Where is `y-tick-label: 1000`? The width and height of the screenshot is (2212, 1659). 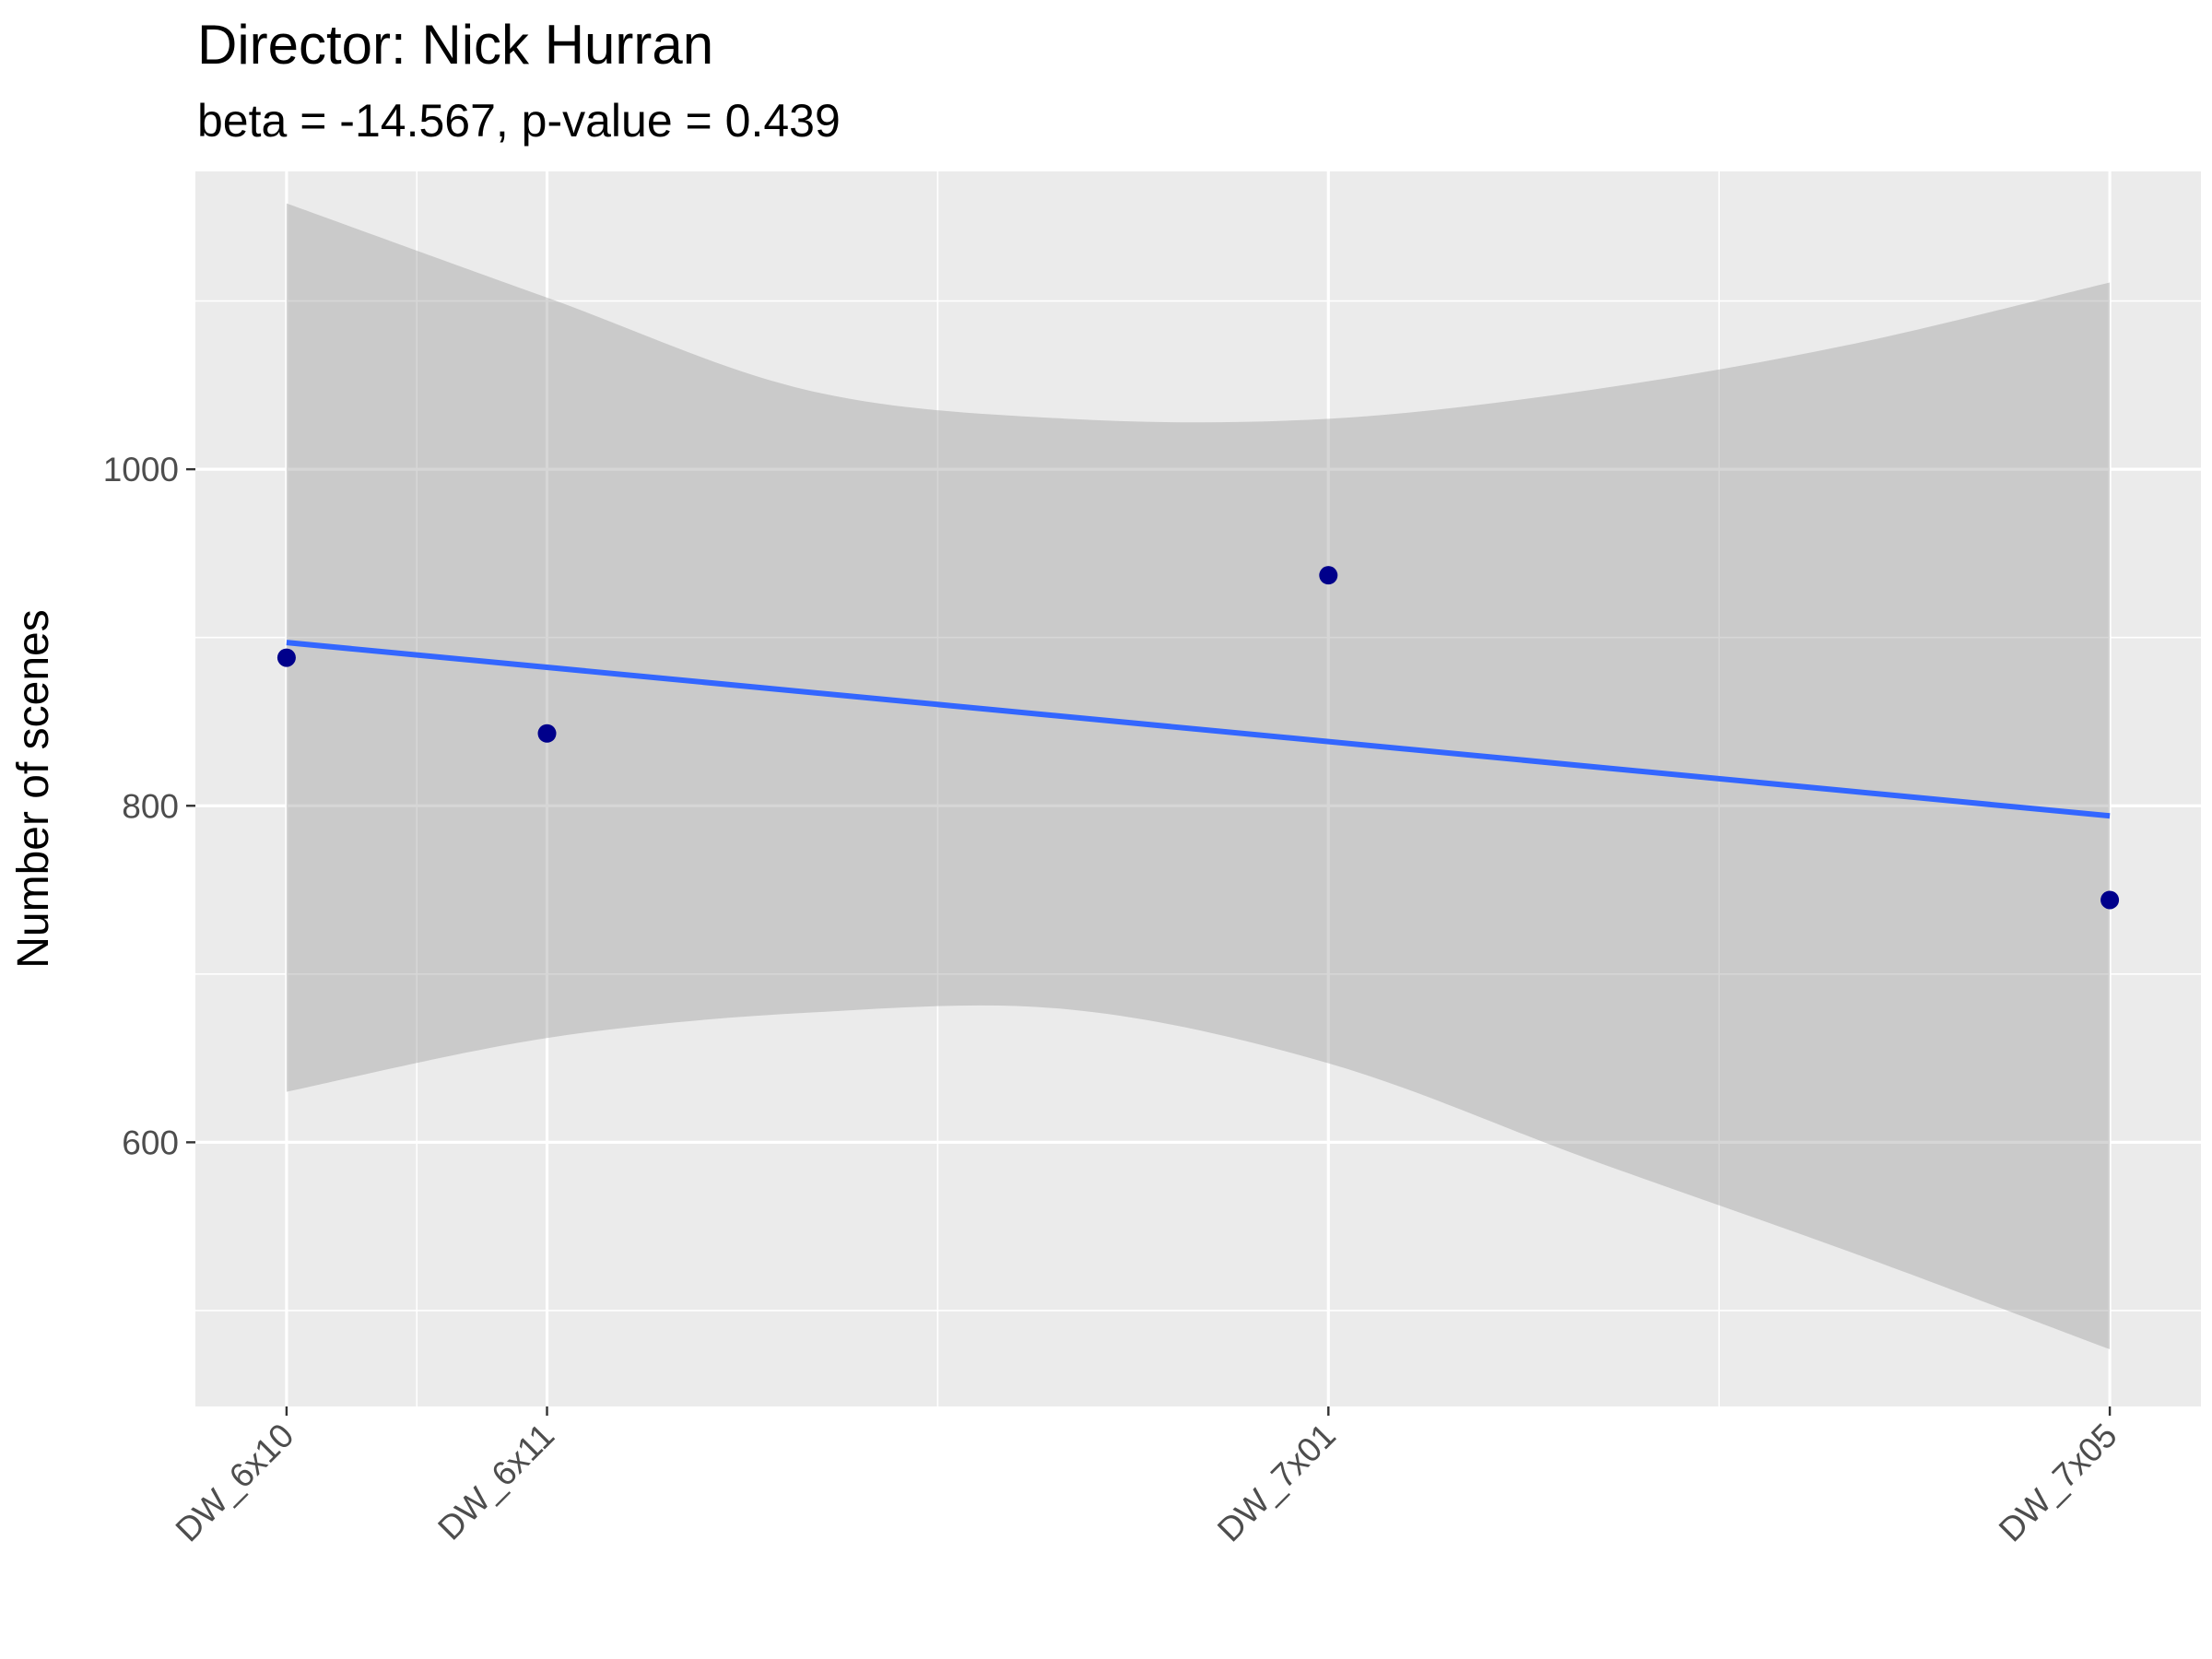 y-tick-label: 1000 is located at coordinates (141, 469).